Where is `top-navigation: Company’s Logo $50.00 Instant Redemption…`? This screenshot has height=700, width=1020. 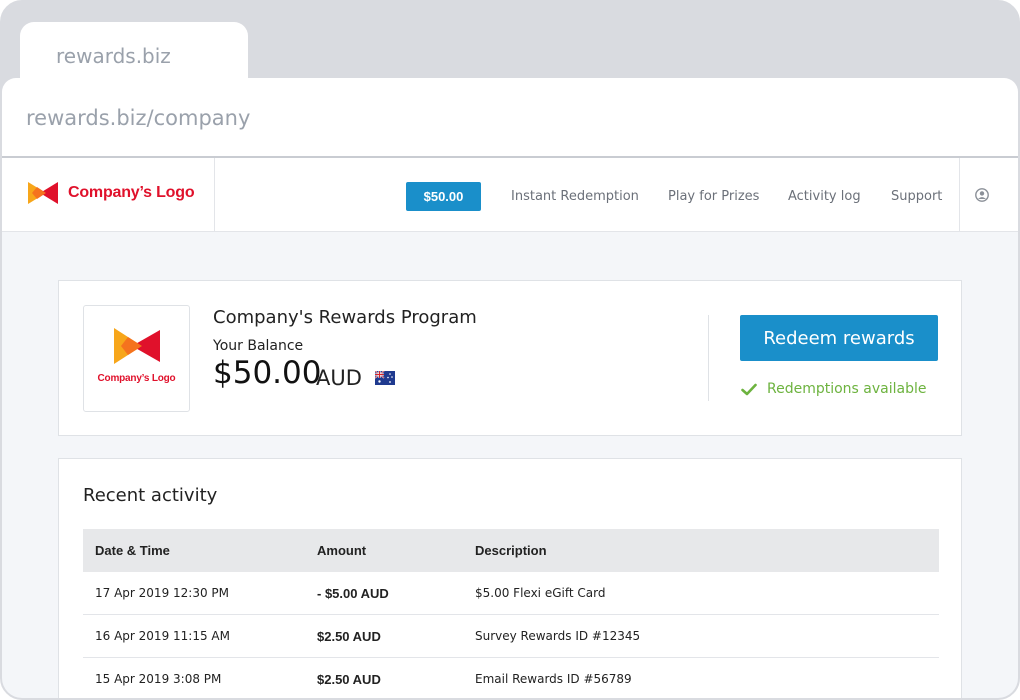 top-navigation: Company’s Logo $50.00 Instant Redemption… is located at coordinates (510, 195).